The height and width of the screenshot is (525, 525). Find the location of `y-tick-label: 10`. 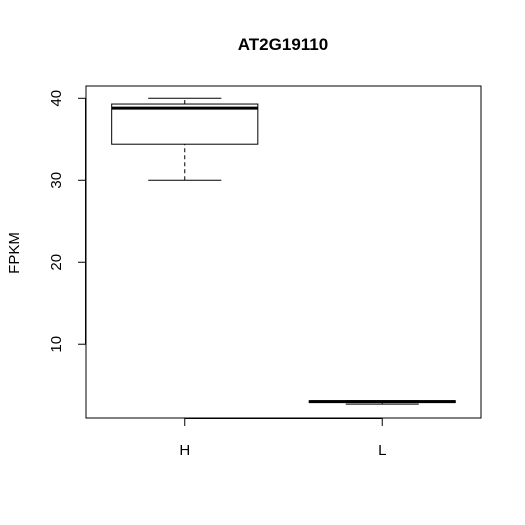

y-tick-label: 10 is located at coordinates (56, 344).